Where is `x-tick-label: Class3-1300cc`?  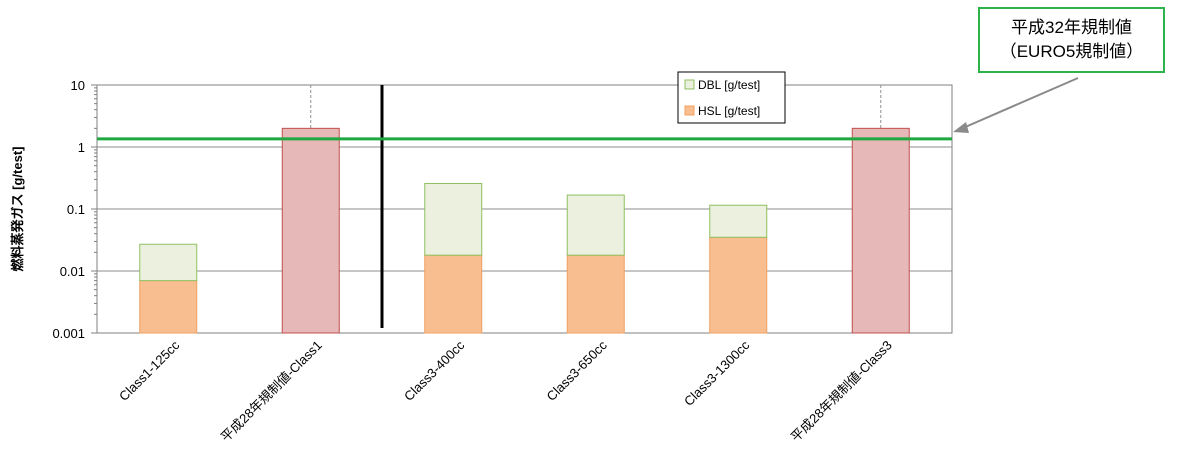
x-tick-label: Class3-1300cc is located at coordinates (717, 373).